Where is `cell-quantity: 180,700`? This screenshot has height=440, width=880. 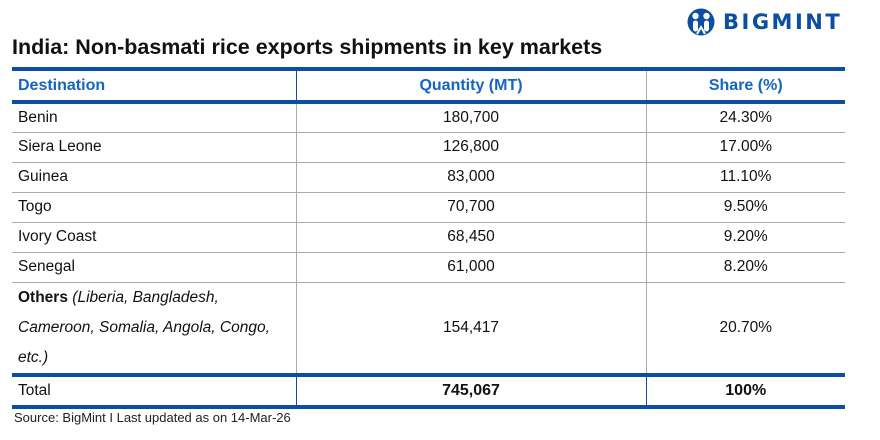 cell-quantity: 180,700 is located at coordinates (470, 117).